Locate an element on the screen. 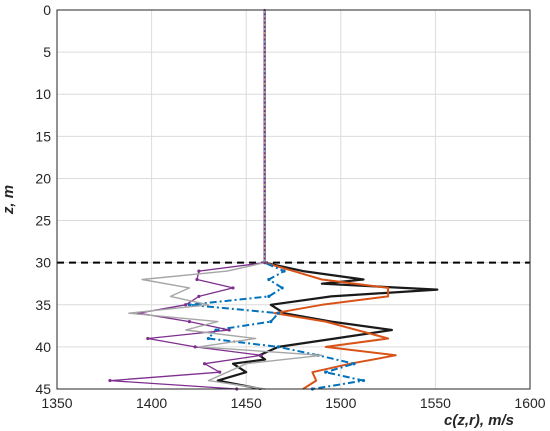 This screenshot has width=550, height=431. y-tick-label: 15 is located at coordinates (43, 136).